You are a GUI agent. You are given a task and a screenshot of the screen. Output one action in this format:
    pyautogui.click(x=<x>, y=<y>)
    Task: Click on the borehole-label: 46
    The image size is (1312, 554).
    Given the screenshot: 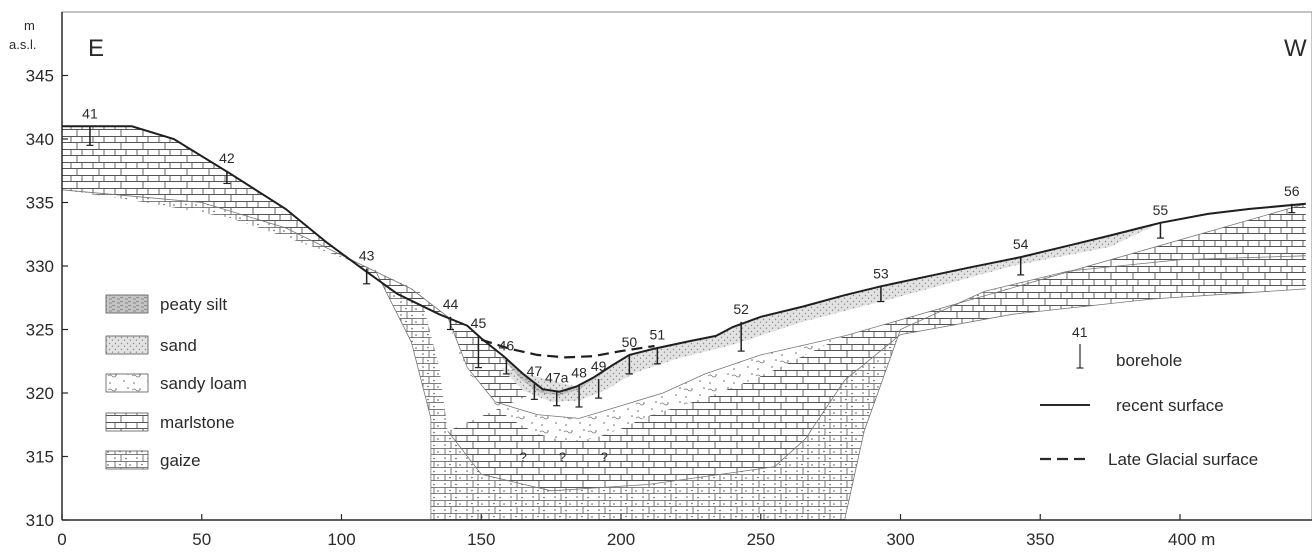 What is the action you would take?
    pyautogui.click(x=507, y=346)
    